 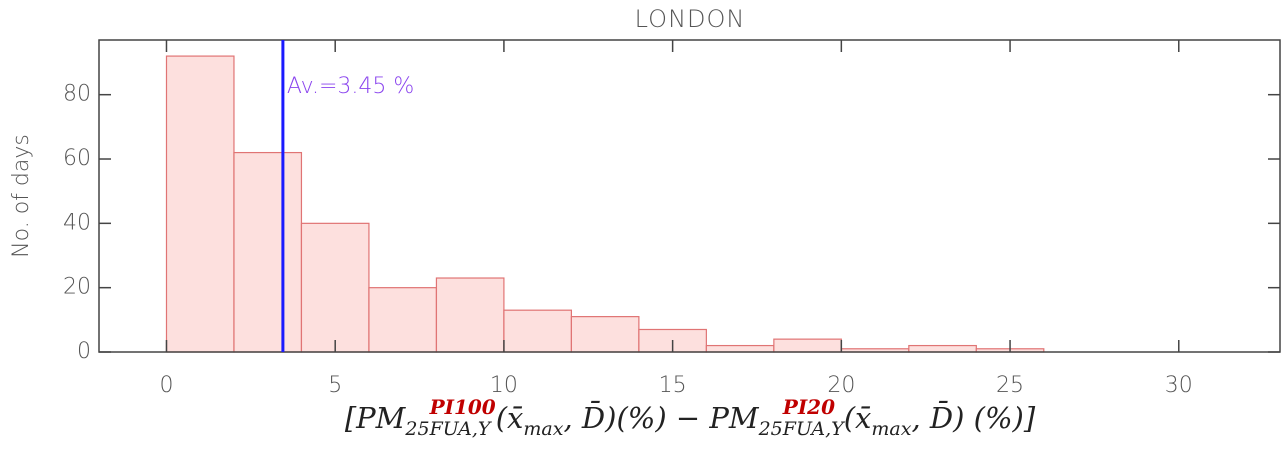 I want to click on chart-title: LONDON, so click(x=690, y=19).